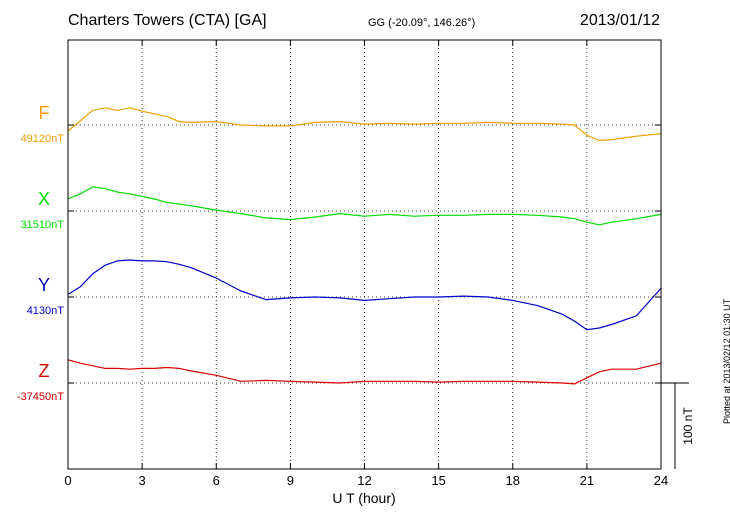 The width and height of the screenshot is (730, 520). What do you see at coordinates (67, 480) in the screenshot?
I see `x-tick-label: 0` at bounding box center [67, 480].